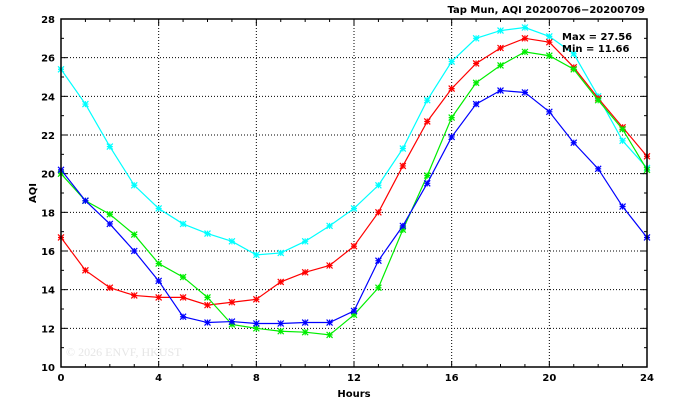 The width and height of the screenshot is (674, 414). I want to click on y-tick-label: 20, so click(48, 175).